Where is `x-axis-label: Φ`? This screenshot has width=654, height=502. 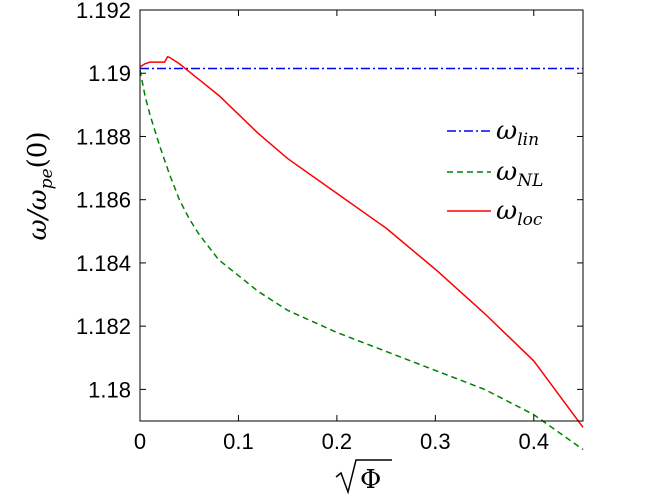 x-axis-label: Φ is located at coordinates (363, 477).